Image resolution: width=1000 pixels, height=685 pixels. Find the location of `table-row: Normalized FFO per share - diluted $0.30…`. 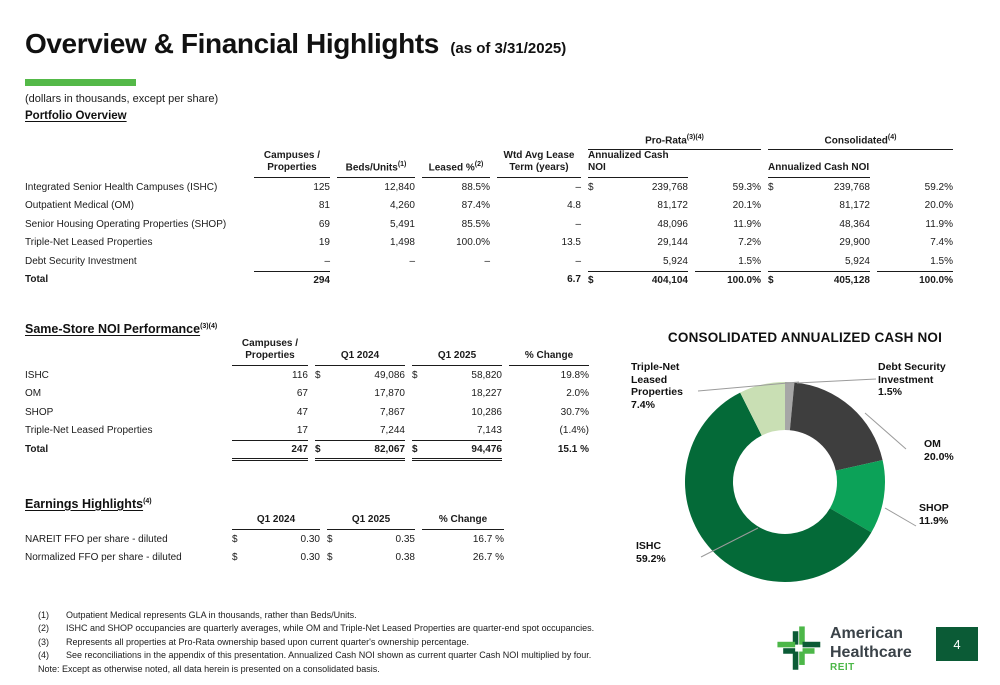

table-row: Normalized FFO per share - diluted $0.30… is located at coordinates (264, 558).